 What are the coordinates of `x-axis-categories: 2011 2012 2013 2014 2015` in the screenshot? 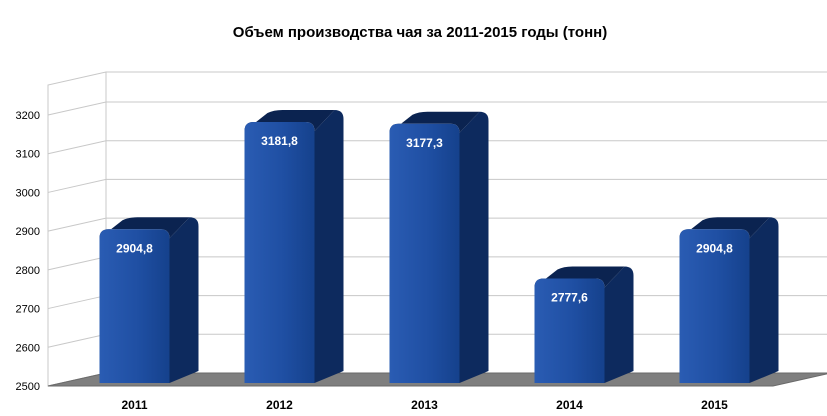 It's located at (424, 405).